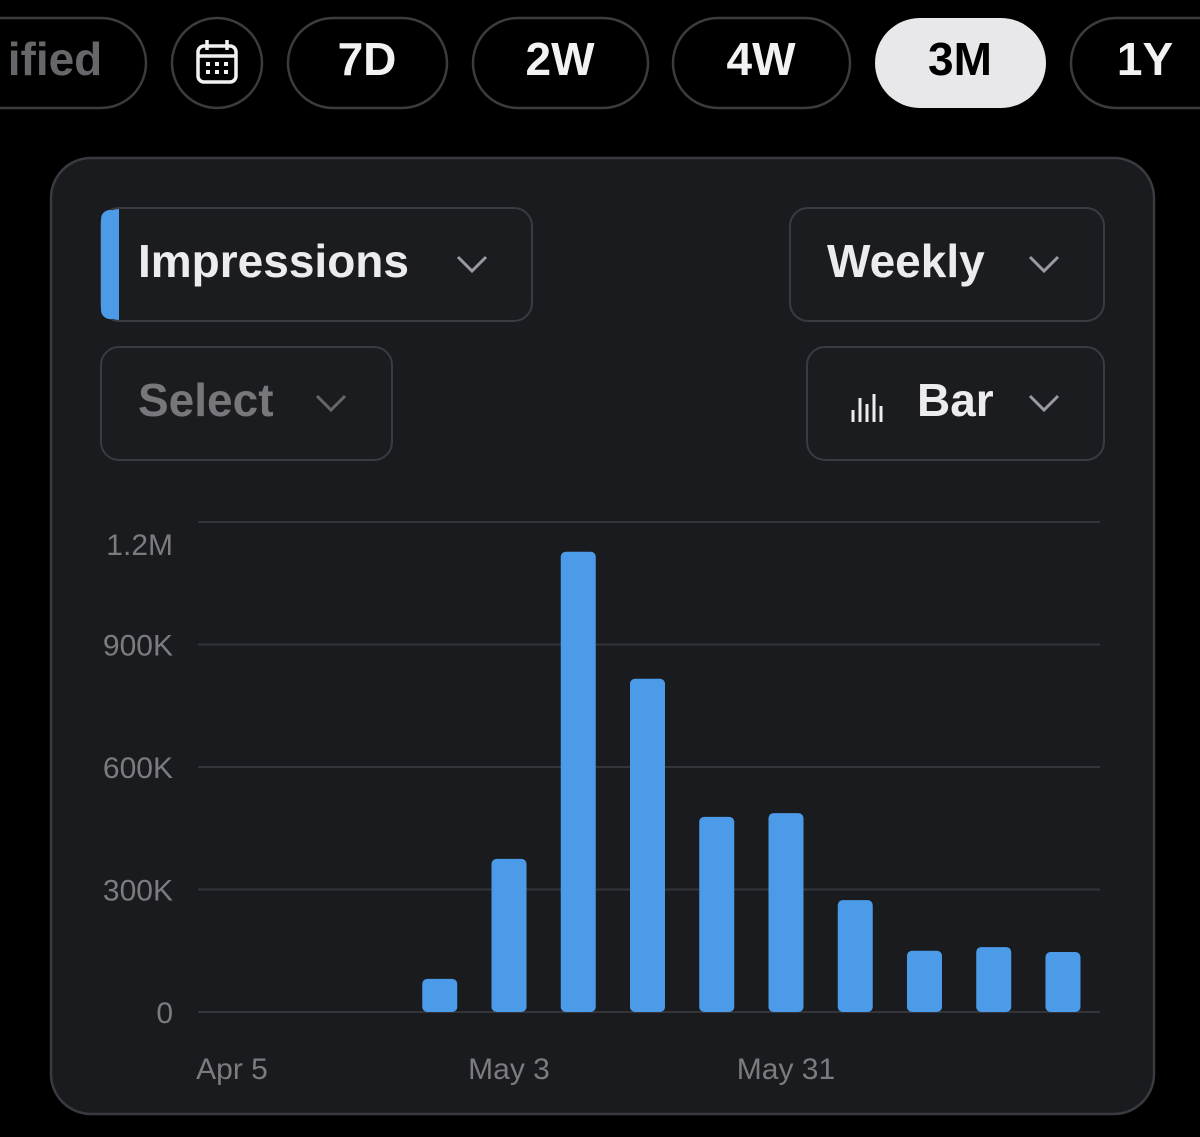  I want to click on metric-color-bar, so click(110, 264).